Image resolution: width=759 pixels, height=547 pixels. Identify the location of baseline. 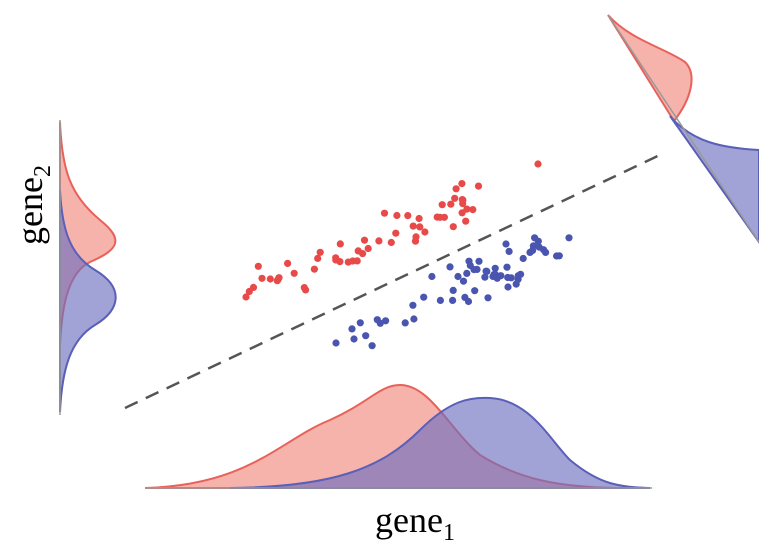
(683, 128).